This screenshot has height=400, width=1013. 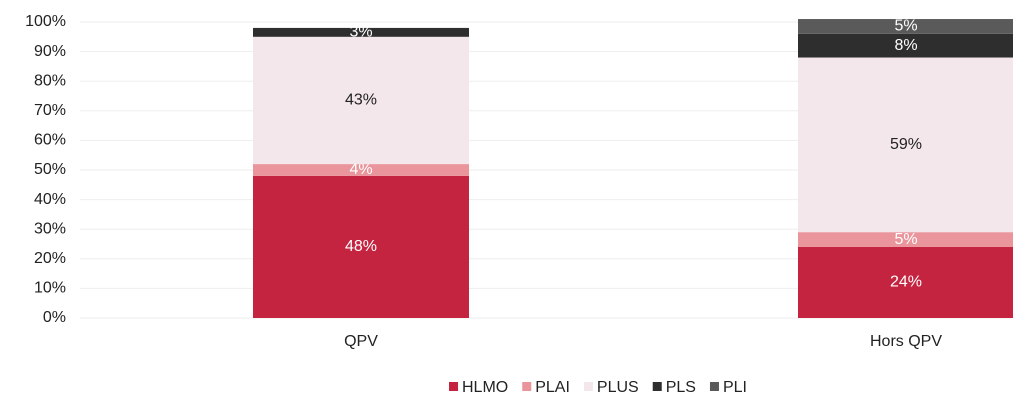 I want to click on data-label: 4%, so click(x=360, y=169).